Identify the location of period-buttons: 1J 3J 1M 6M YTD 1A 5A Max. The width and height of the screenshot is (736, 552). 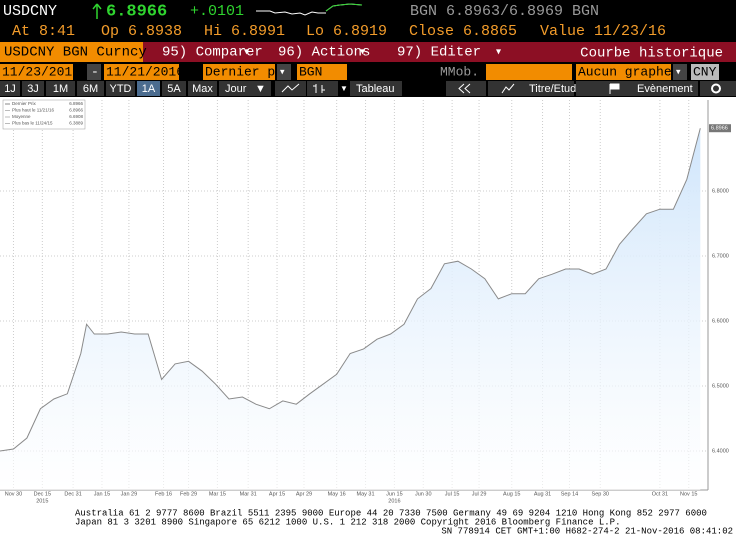
(108, 88).